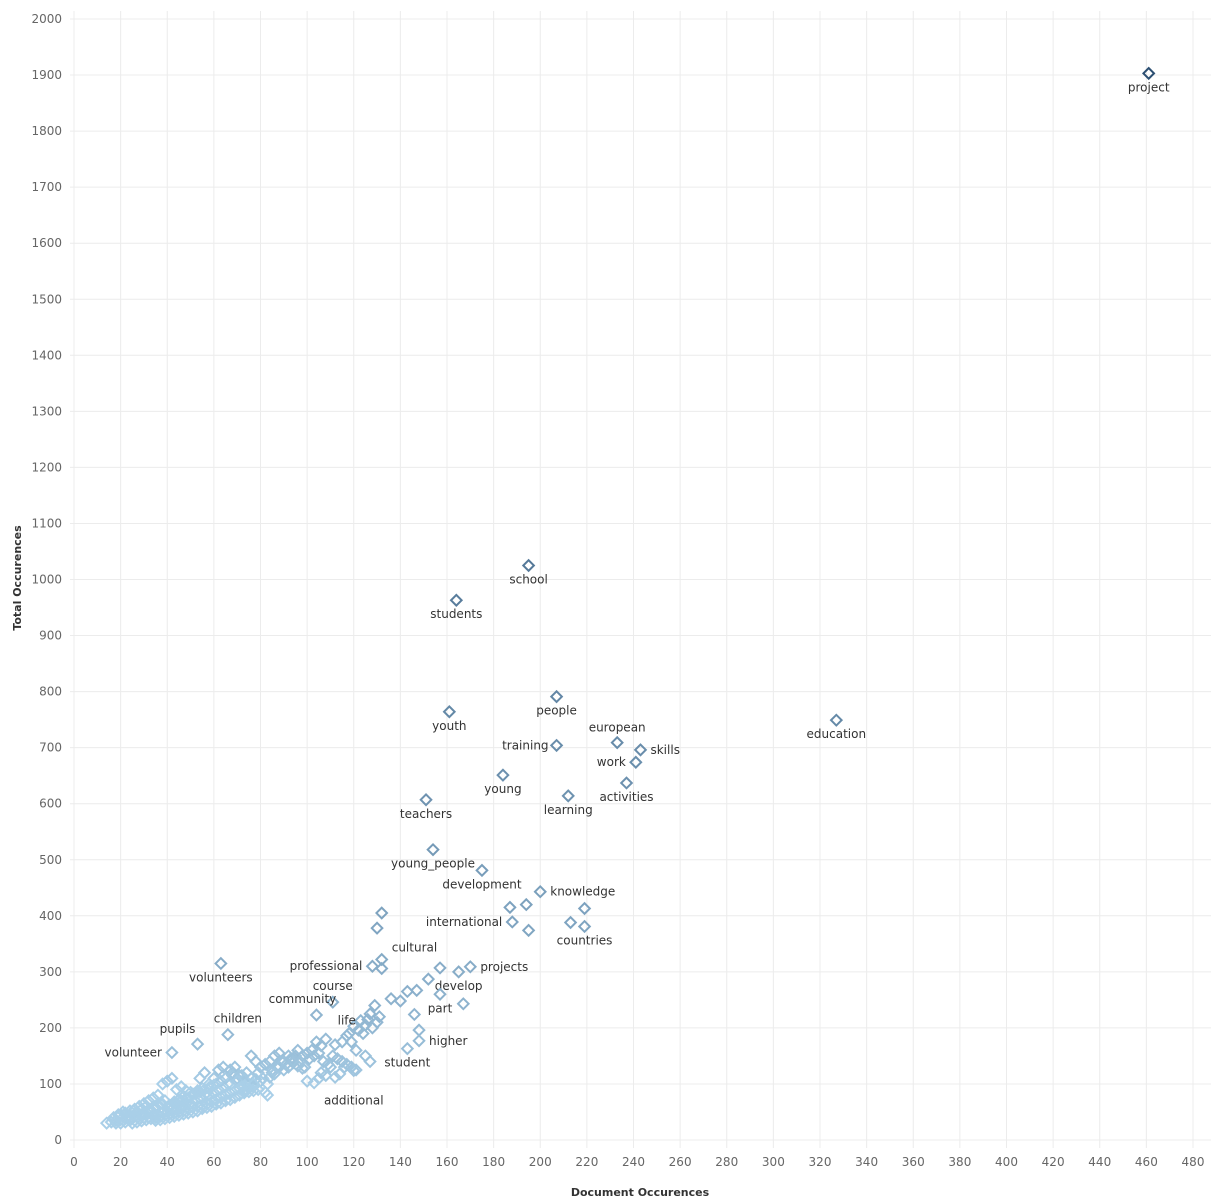  Describe the element at coordinates (221, 963) in the screenshot. I see `data-point-volunteers` at that location.